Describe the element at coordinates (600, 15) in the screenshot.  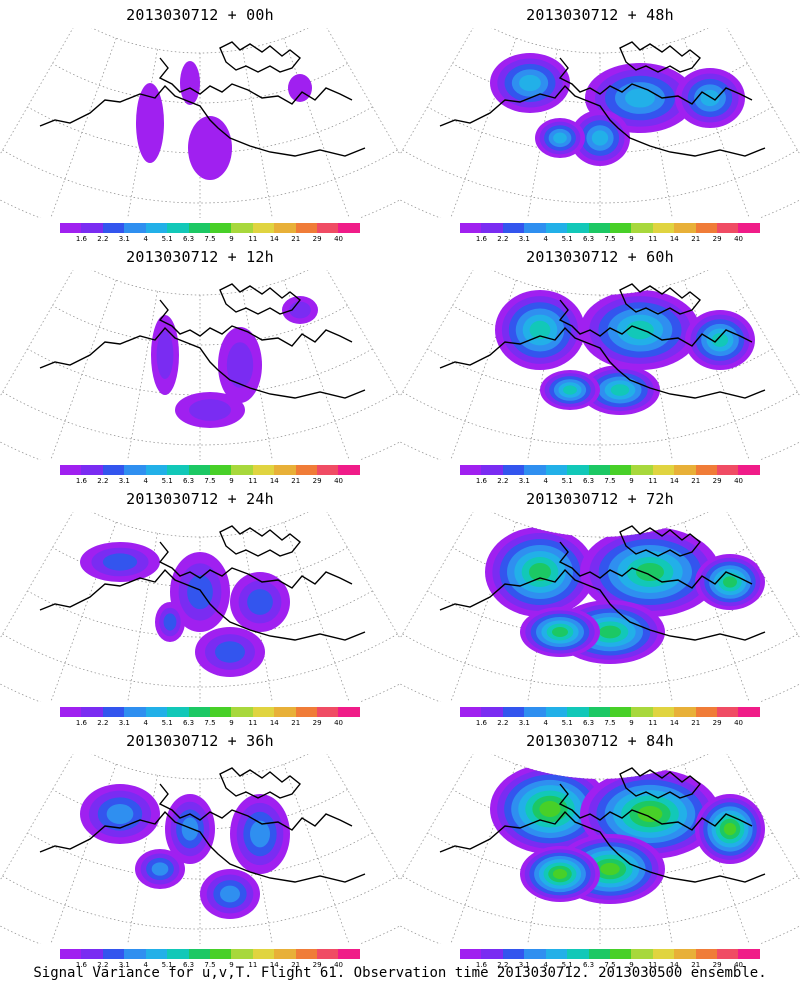
I see `panel-title-48h: 2013030712 + 48h` at that location.